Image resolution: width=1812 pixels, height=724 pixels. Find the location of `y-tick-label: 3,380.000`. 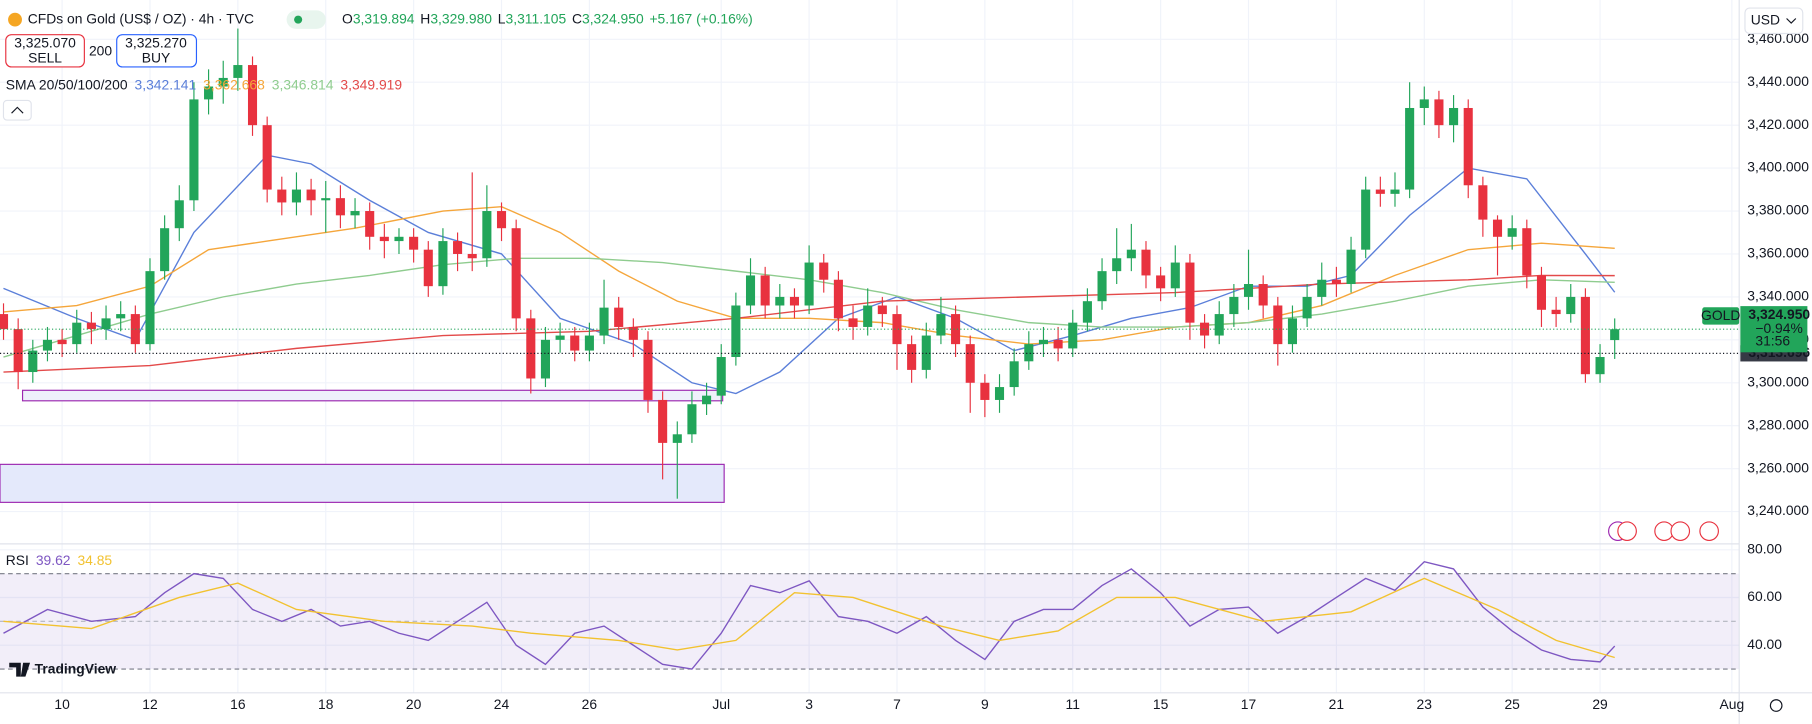

y-tick-label: 3,380.000 is located at coordinates (1778, 210).